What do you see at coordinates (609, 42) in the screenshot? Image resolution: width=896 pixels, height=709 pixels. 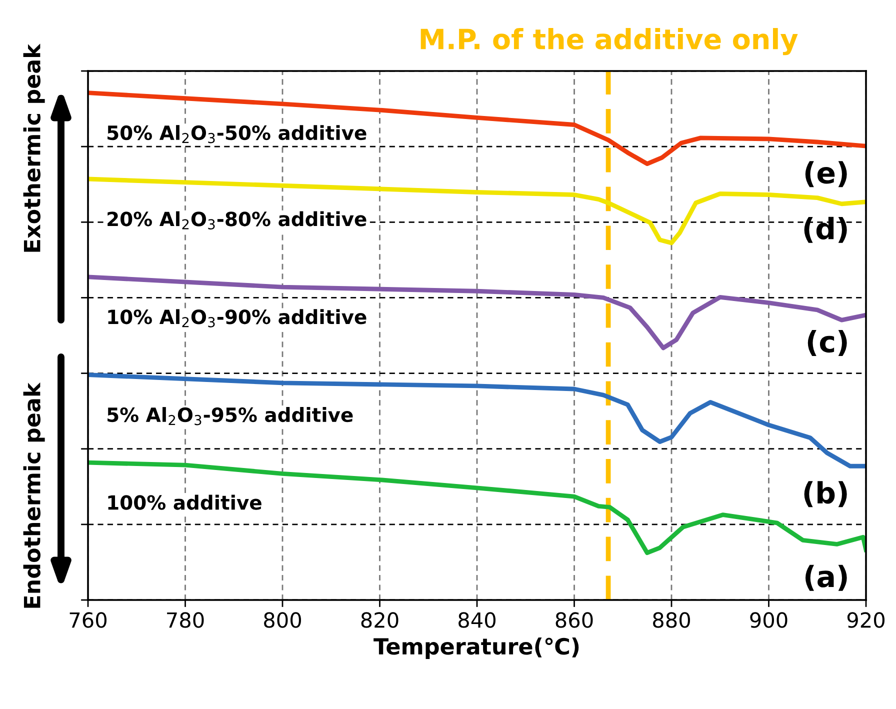 I see `ref-line-label: M.P. of the additive only` at bounding box center [609, 42].